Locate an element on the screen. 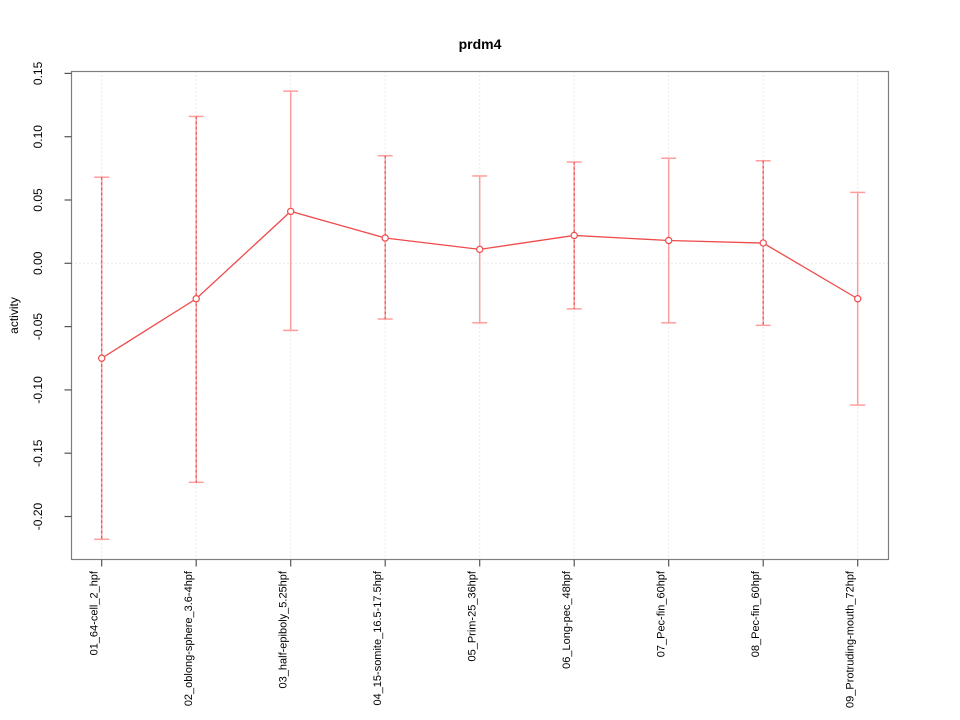 Image resolution: width=960 pixels, height=720 pixels. x-tick-label: 04_15-somite_16.5-17.5hpf is located at coordinates (378, 637).